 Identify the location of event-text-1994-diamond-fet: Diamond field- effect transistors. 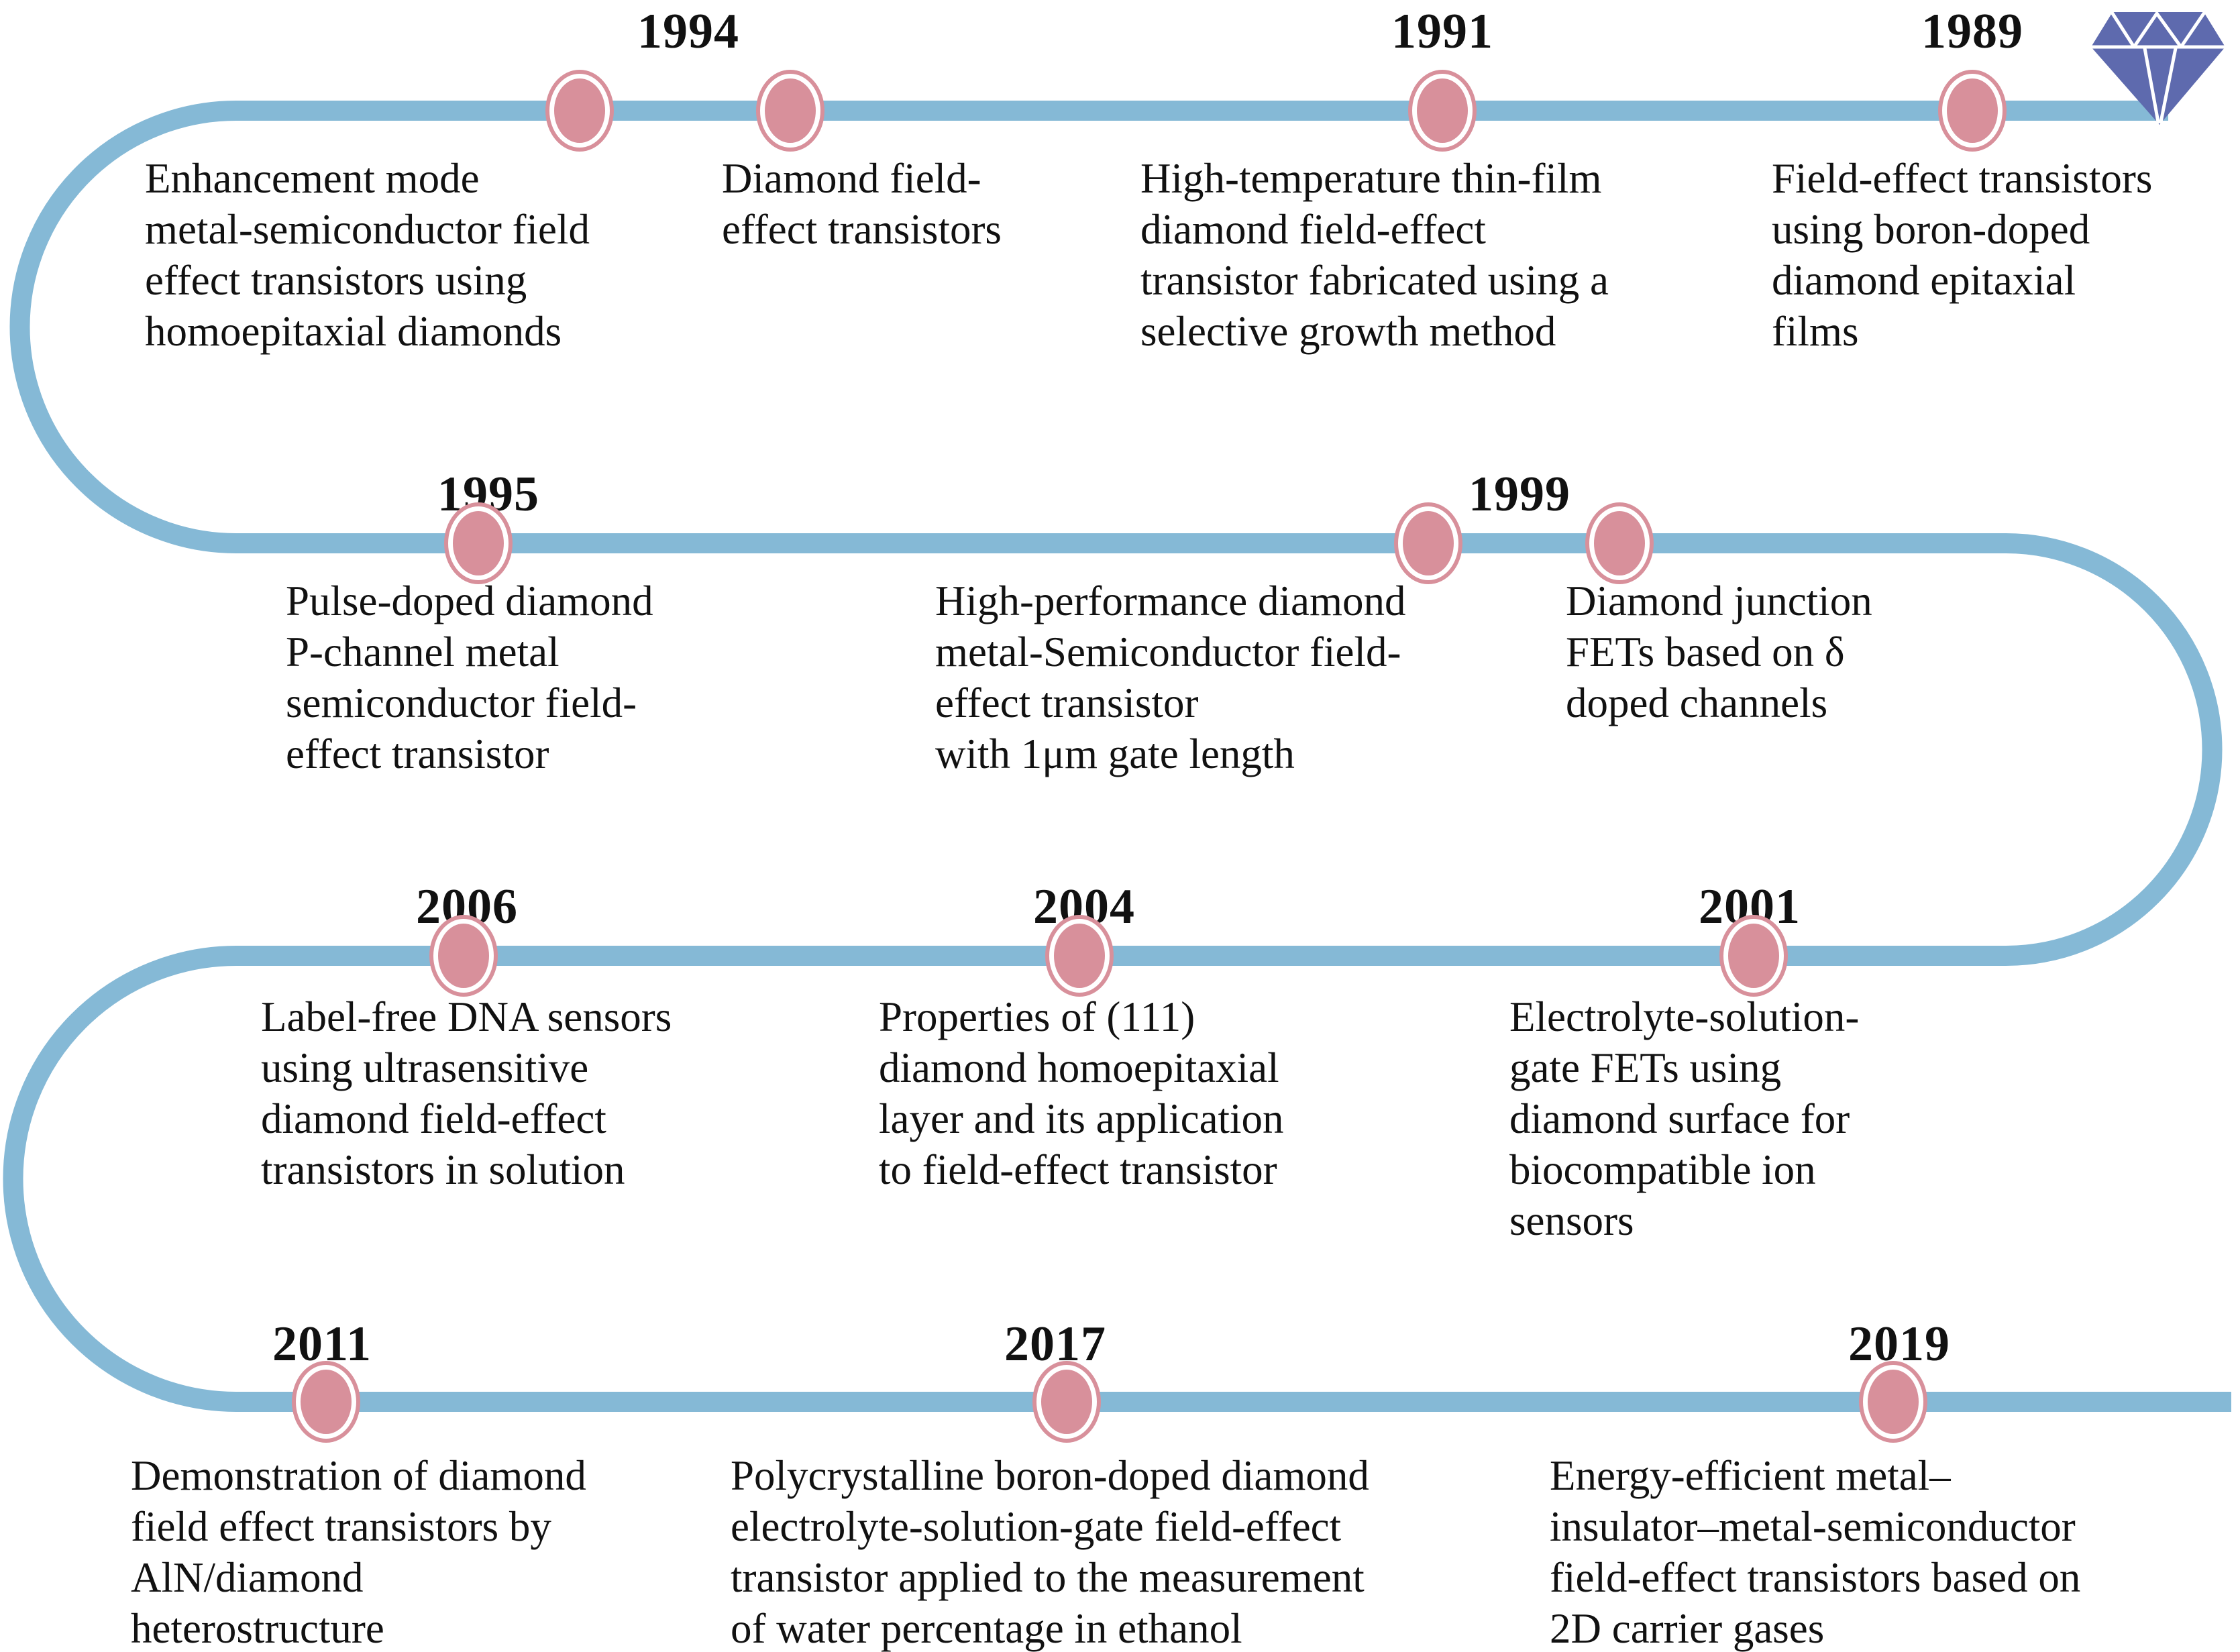
(862, 204).